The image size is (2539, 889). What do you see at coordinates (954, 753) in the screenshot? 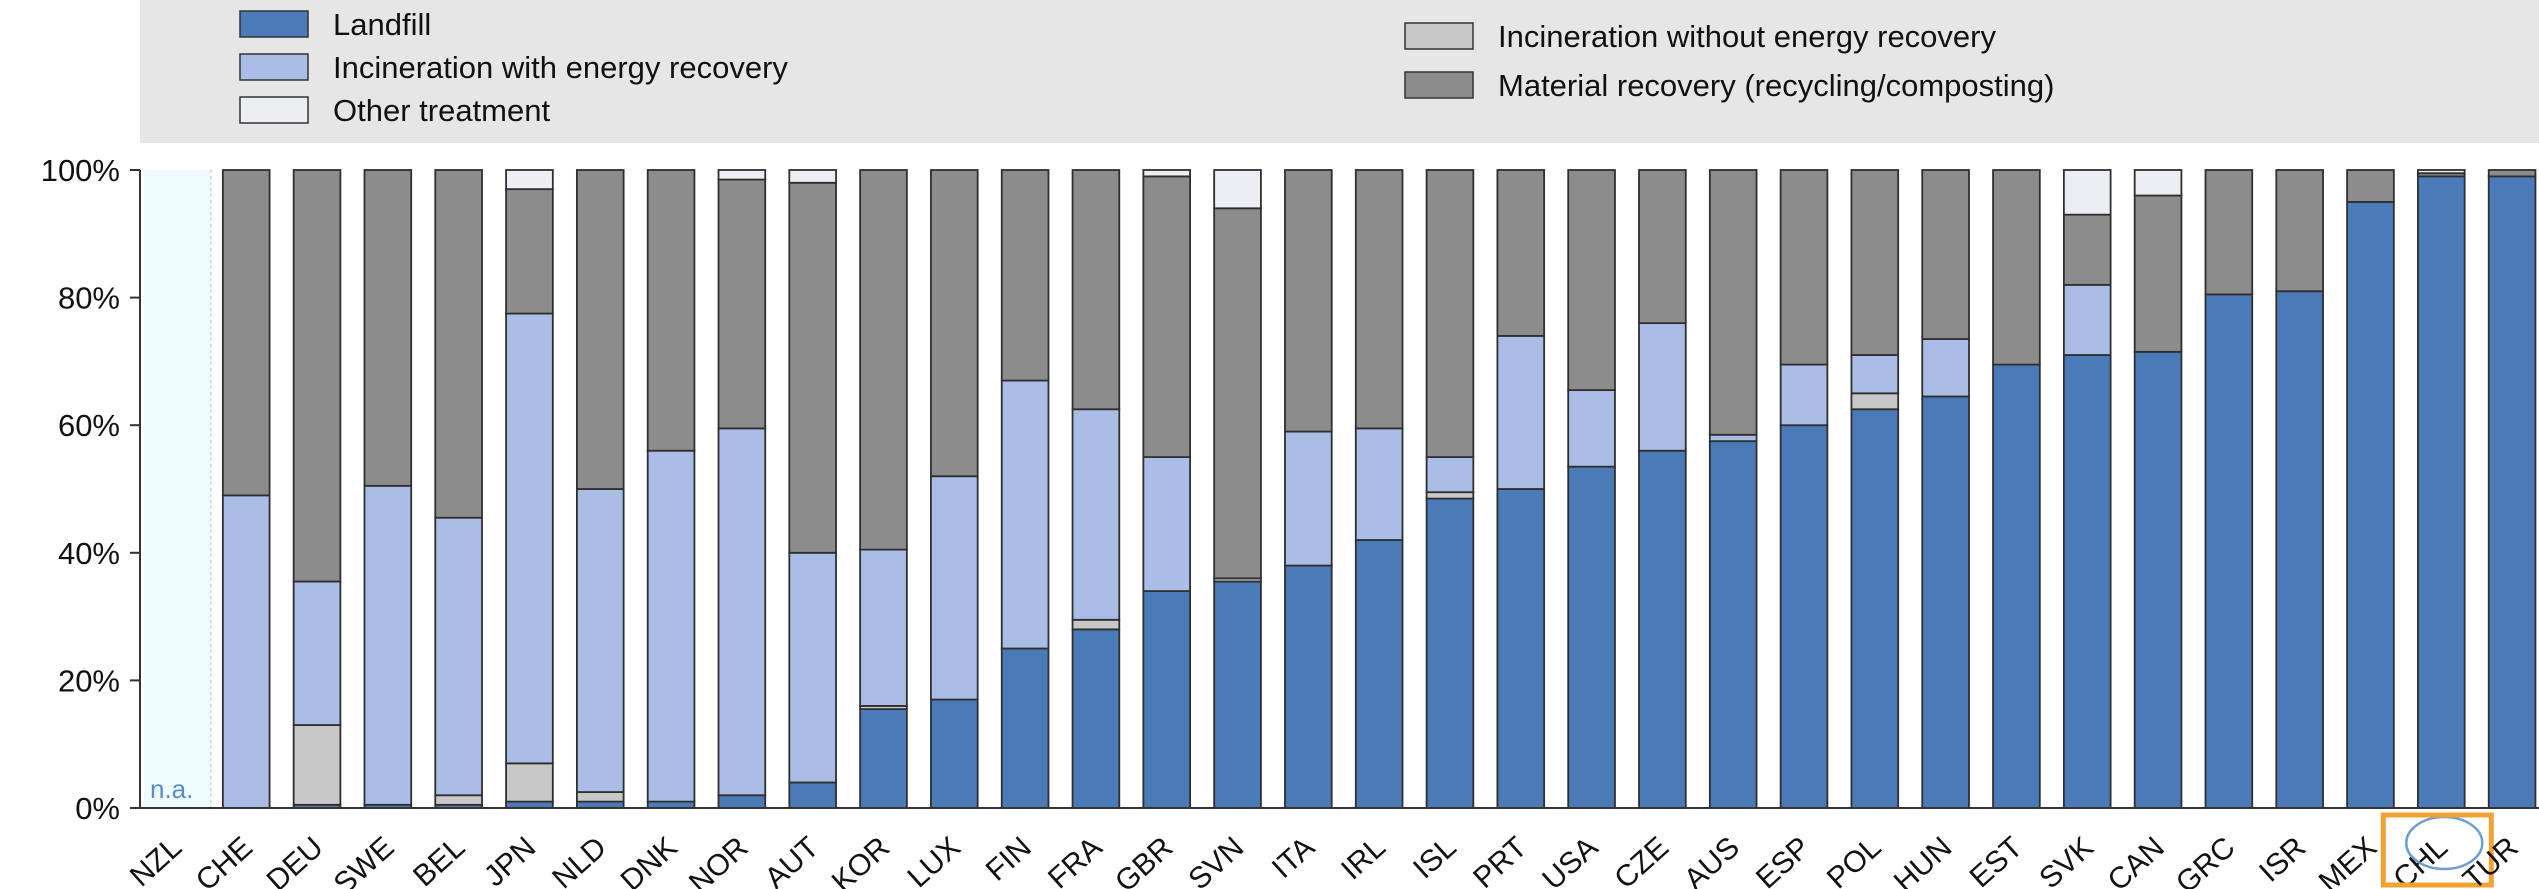
I see `bar-segment-lux-landfill` at bounding box center [954, 753].